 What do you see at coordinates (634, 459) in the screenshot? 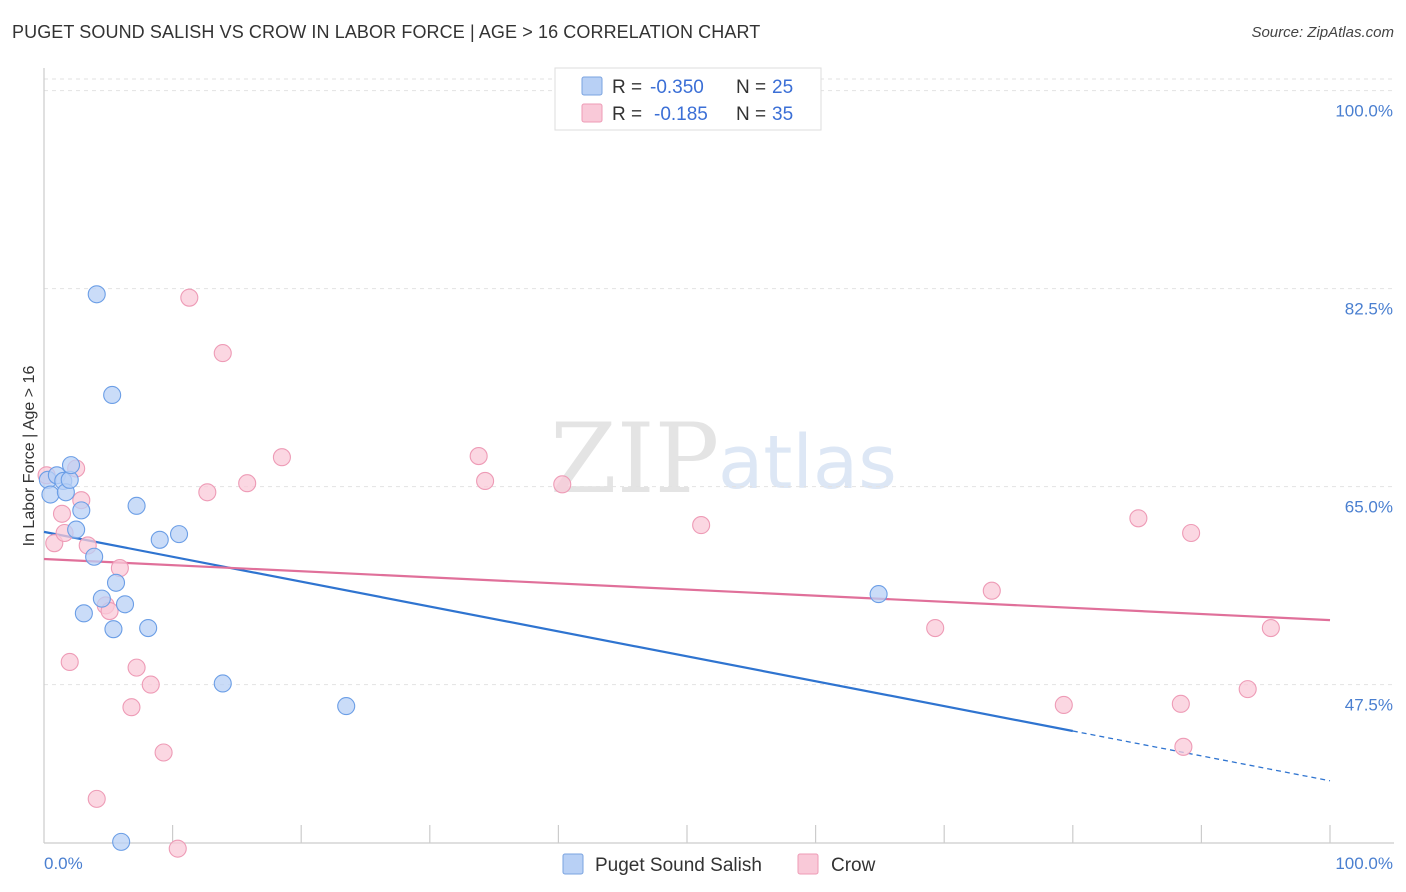
I see `watermark-zip: ZIP` at bounding box center [634, 459].